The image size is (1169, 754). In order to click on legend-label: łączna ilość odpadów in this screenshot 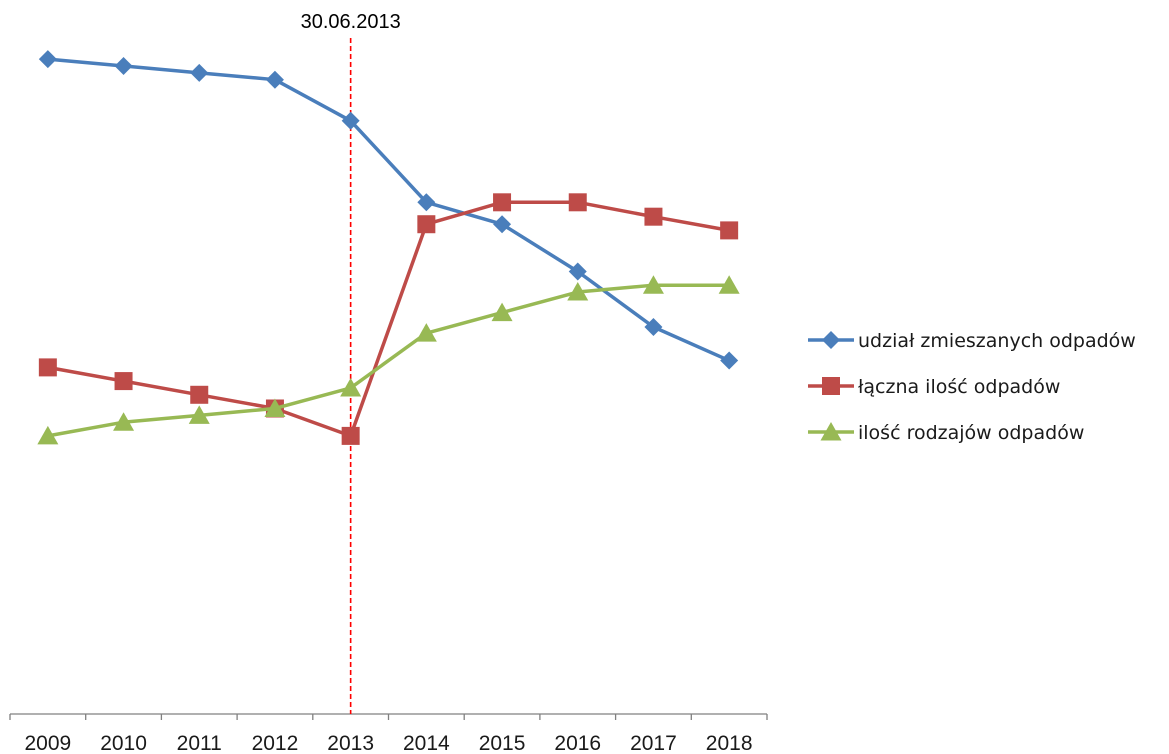, I will do `click(959, 387)`.